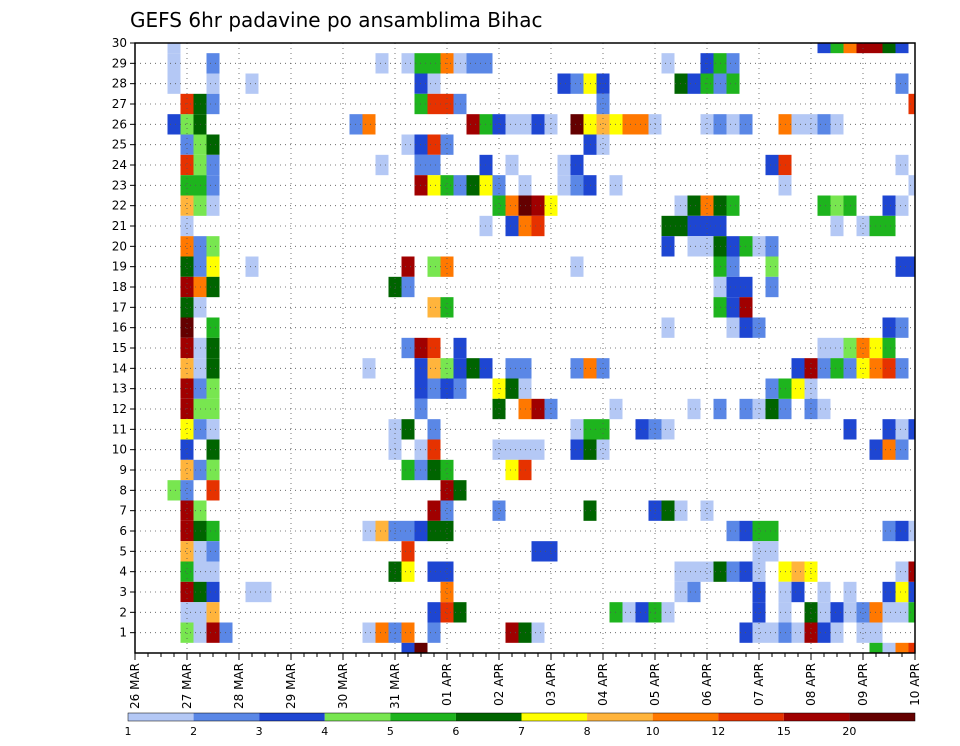 This screenshot has height=746, width=960. What do you see at coordinates (128, 731) in the screenshot?
I see `colorbar-label: 1` at bounding box center [128, 731].